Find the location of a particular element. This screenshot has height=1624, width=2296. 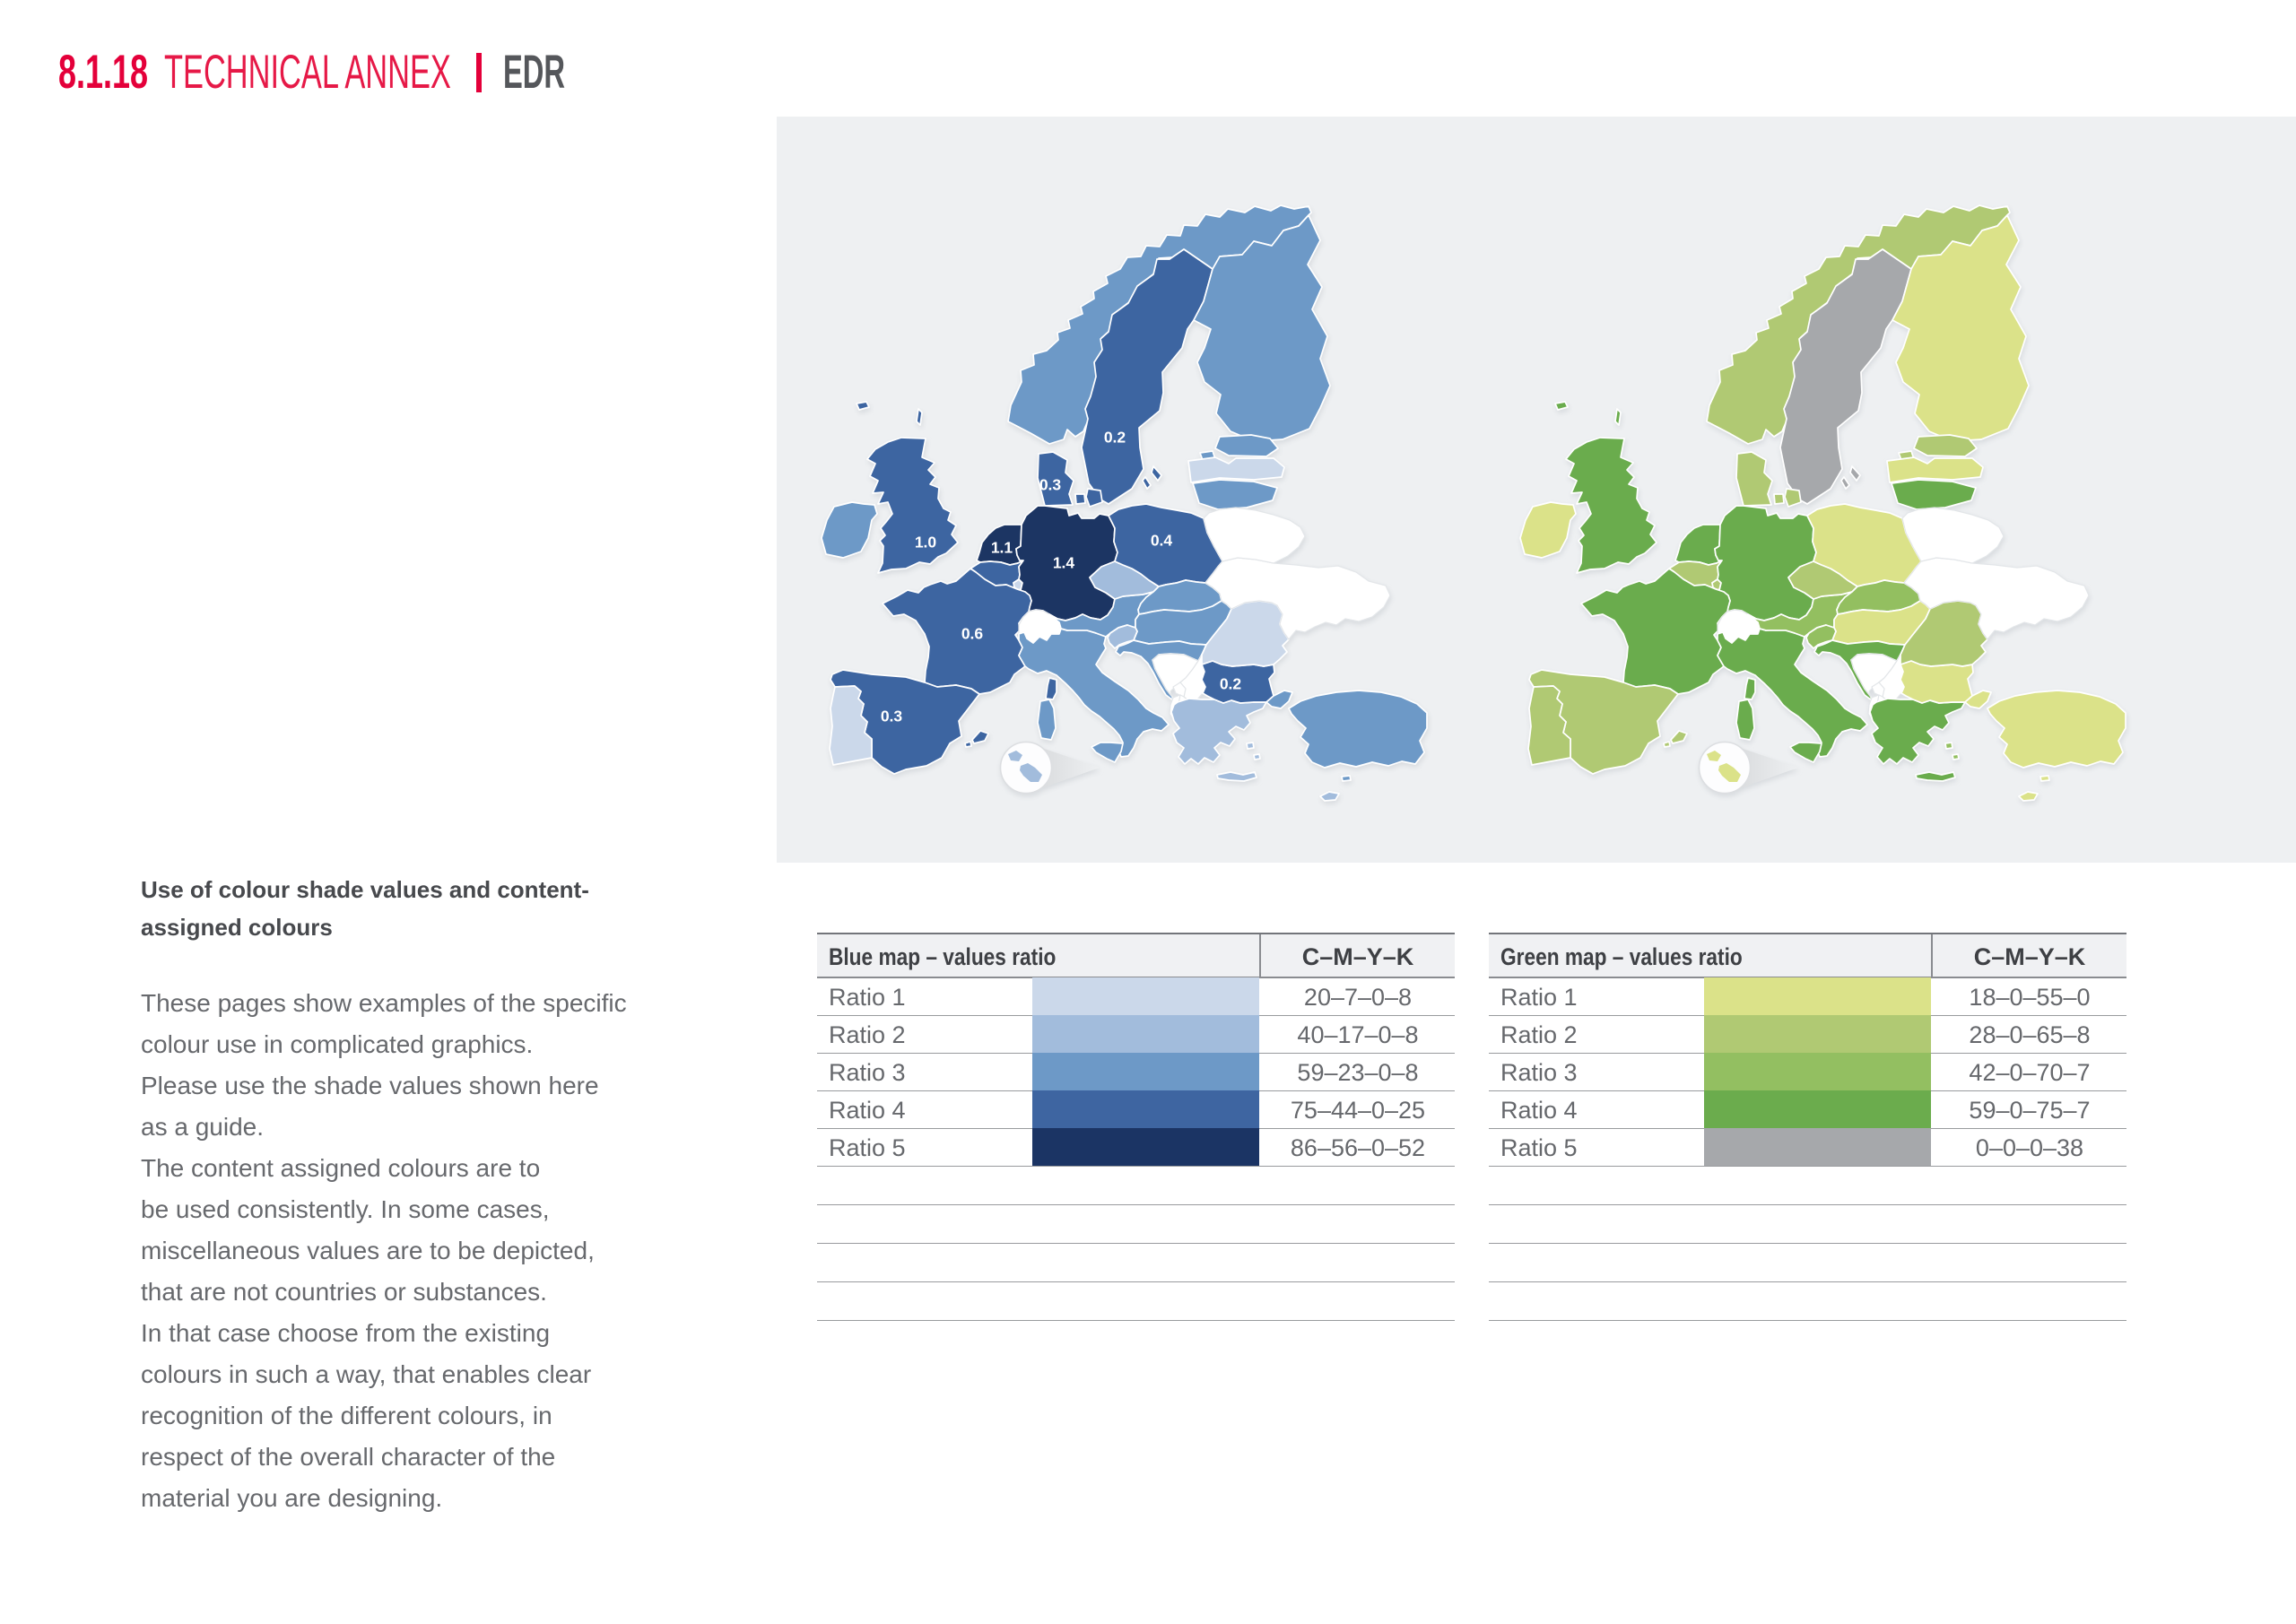

svg-text: 1.4 is located at coordinates (1064, 563).